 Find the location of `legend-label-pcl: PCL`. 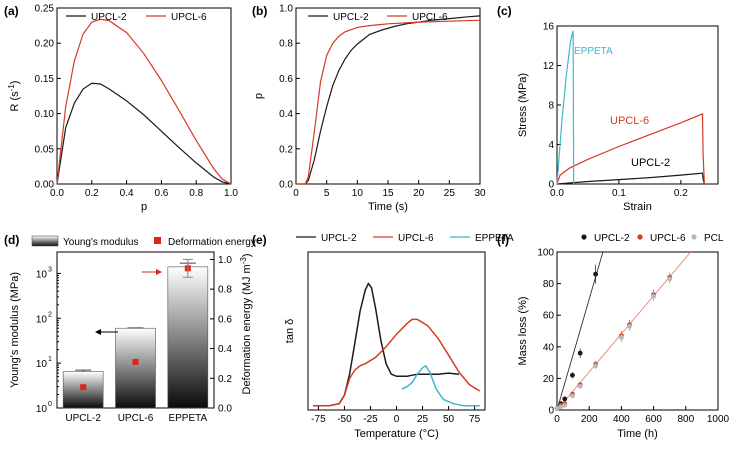

legend-label-pcl: PCL is located at coordinates (714, 238).